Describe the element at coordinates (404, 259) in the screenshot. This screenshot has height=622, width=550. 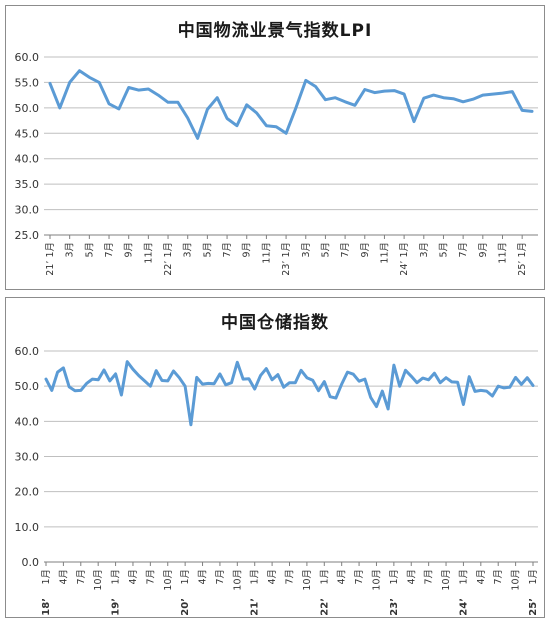
I see `x-tick-label: 24’ 1月` at that location.